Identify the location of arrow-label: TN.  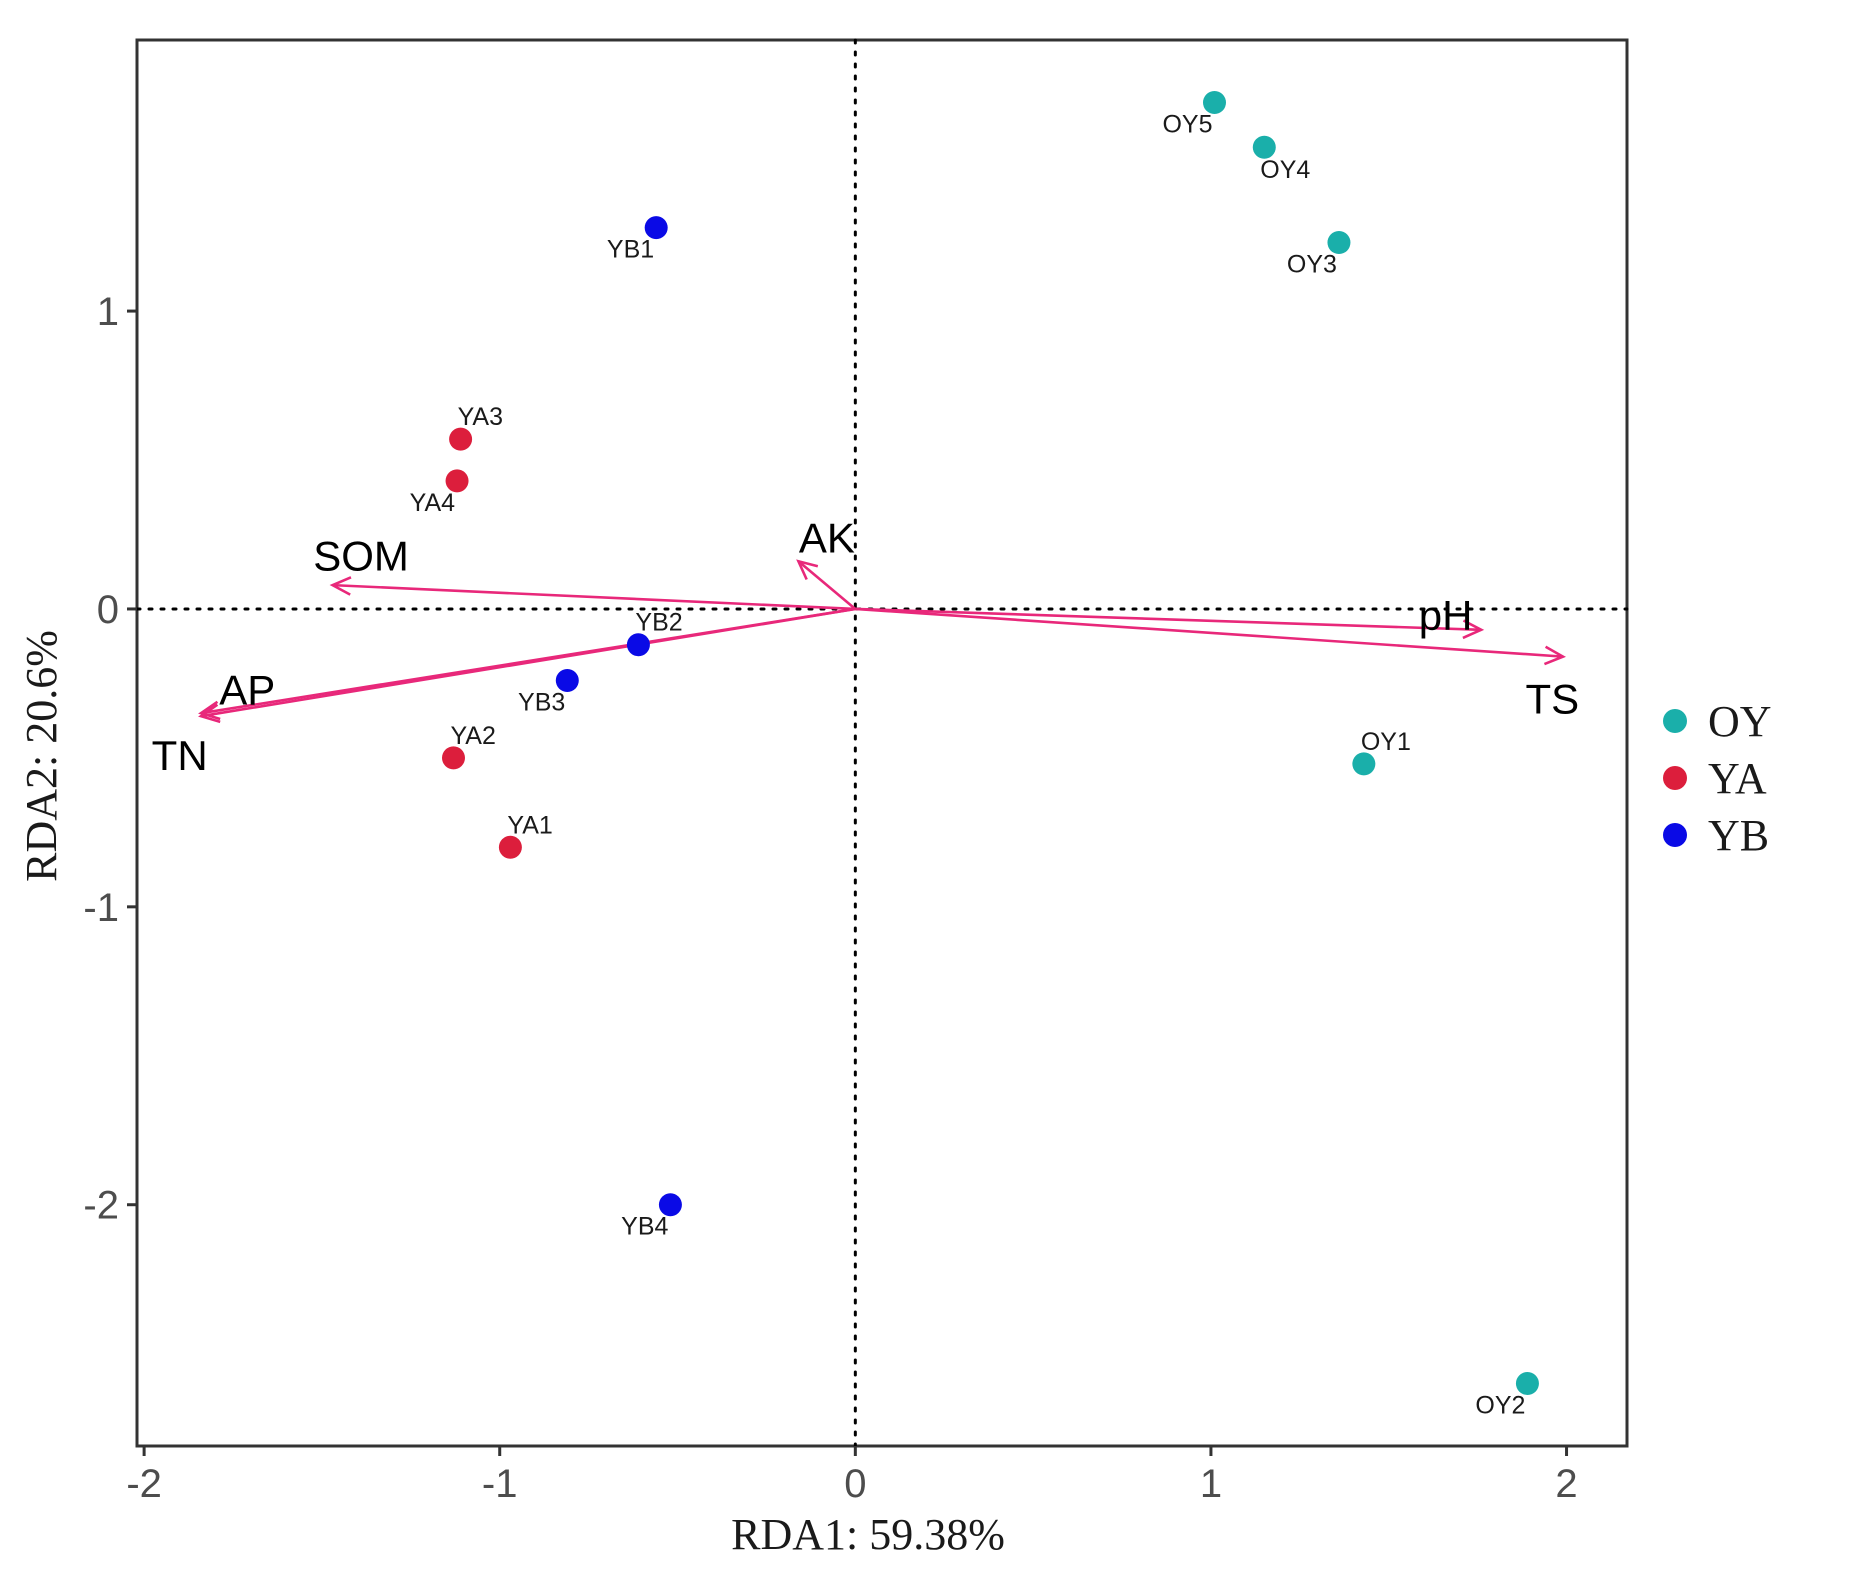
(180, 755).